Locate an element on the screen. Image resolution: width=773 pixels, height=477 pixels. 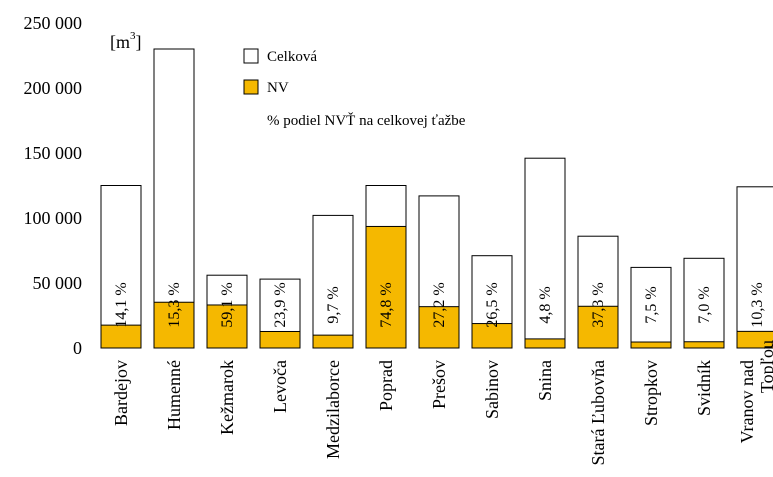
category-label: Stropkov is located at coordinates (651, 393).